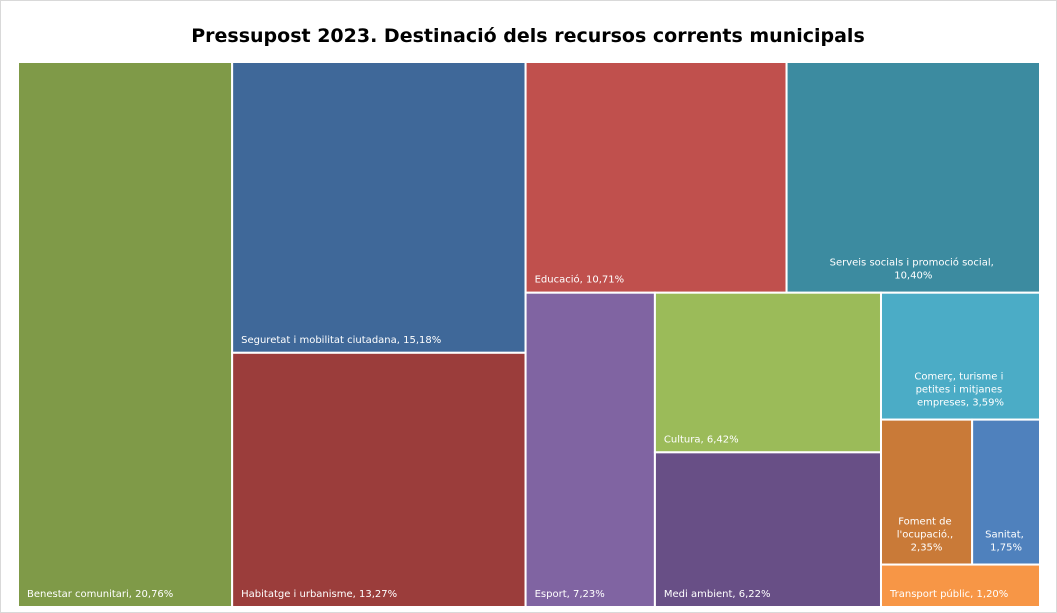  Describe the element at coordinates (100, 594) in the screenshot. I see `cell-label: Benestar comunitari, 20,76%` at that location.